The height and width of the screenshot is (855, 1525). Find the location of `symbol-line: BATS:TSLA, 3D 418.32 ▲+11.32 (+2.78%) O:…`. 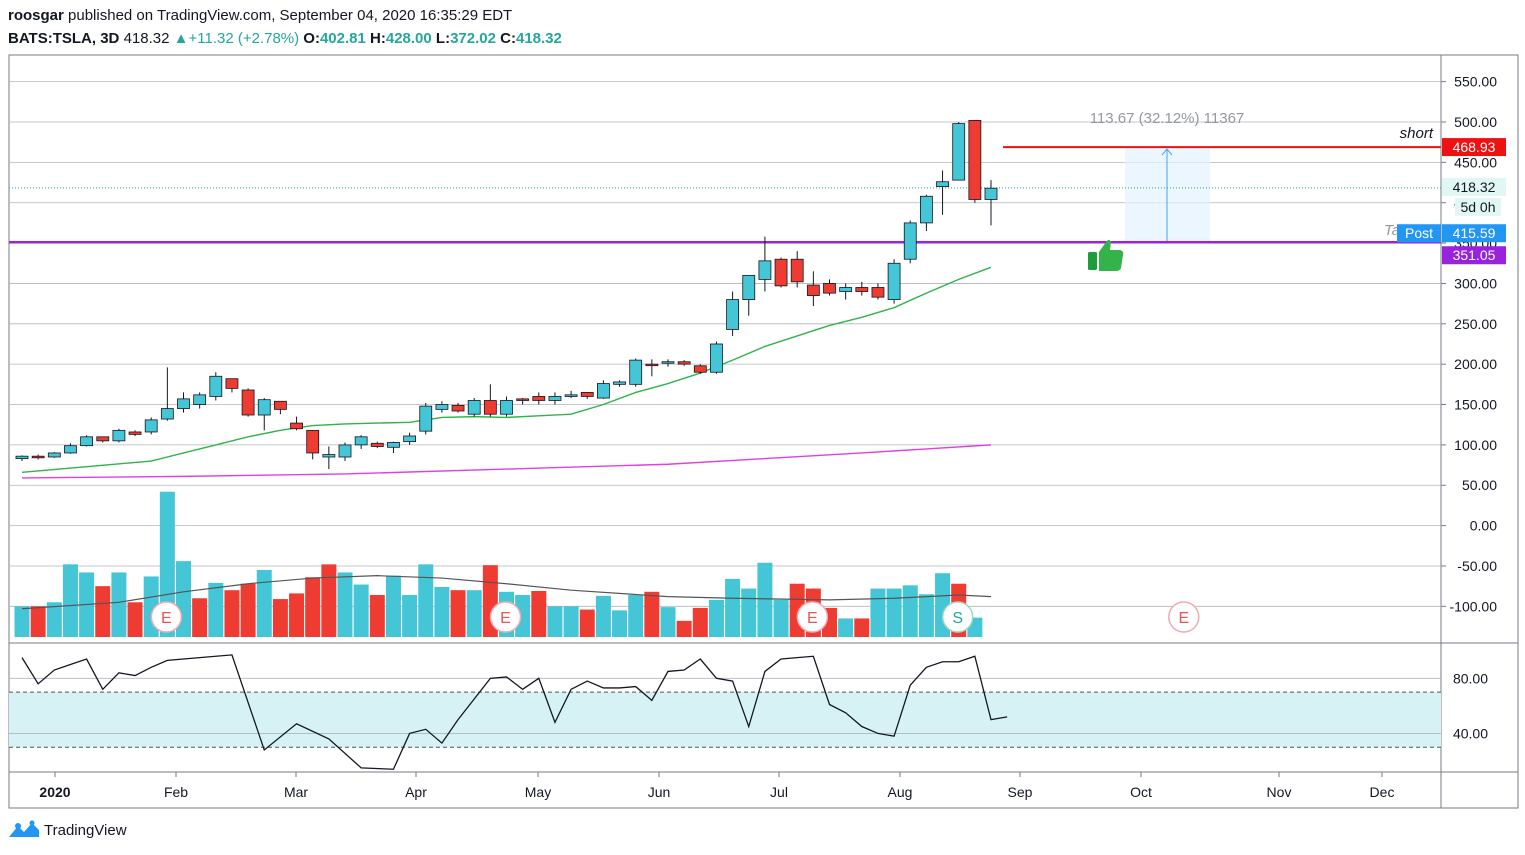

symbol-line: BATS:TSLA, 3D 418.32 ▲+11.32 (+2.78%) O:… is located at coordinates (285, 38).